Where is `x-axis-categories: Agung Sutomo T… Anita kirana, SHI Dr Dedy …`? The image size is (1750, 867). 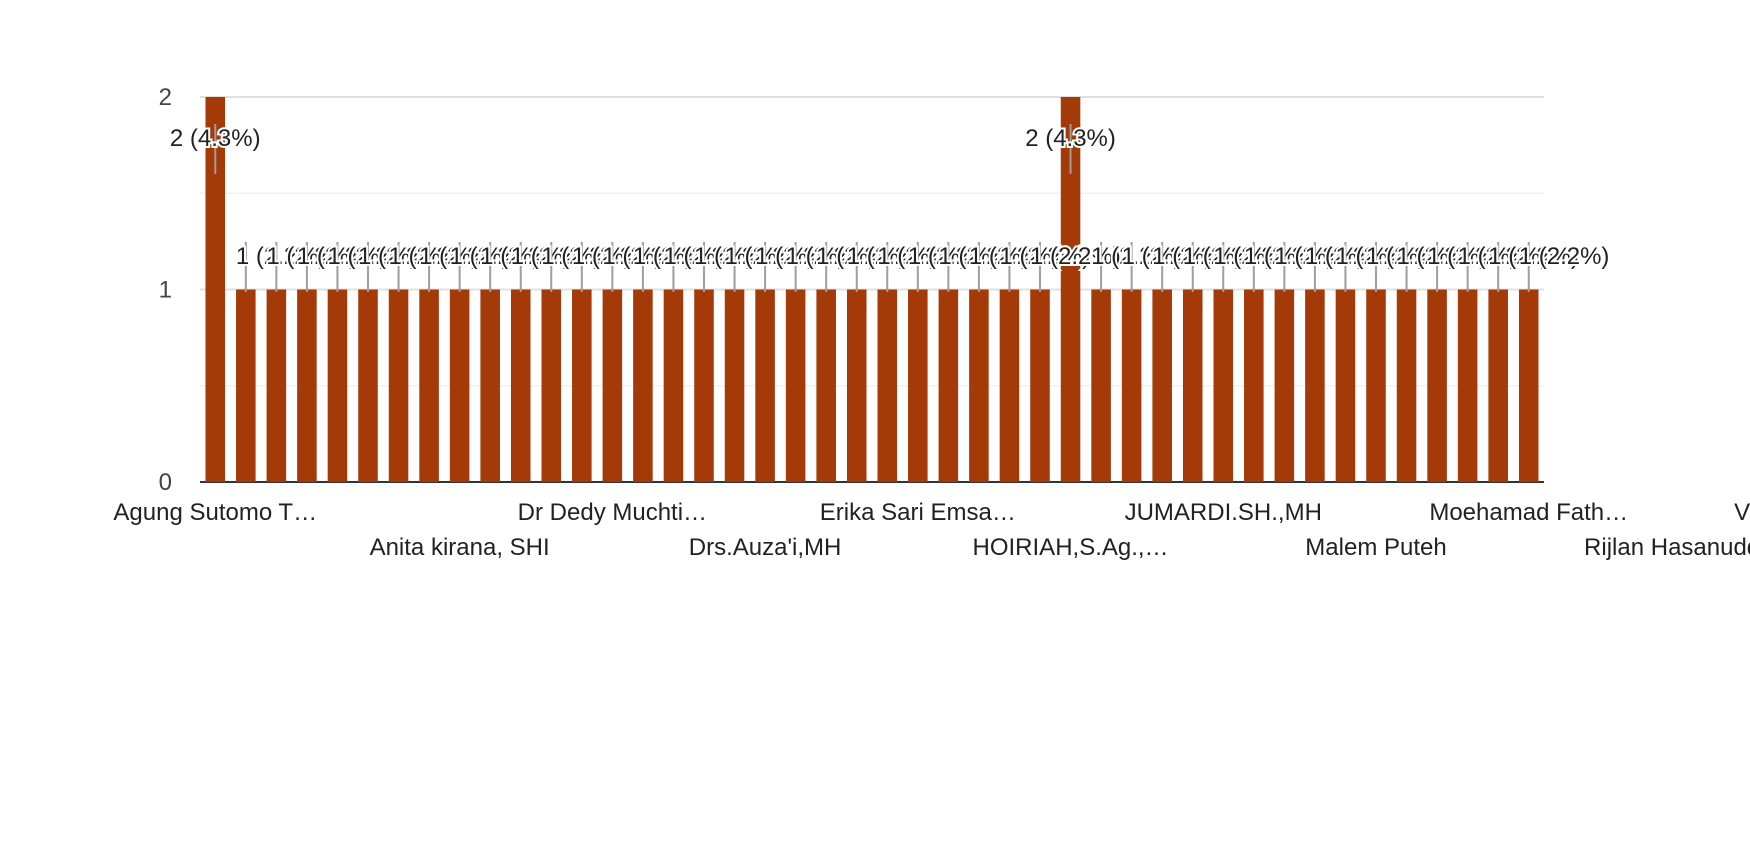
x-axis-categories: Agung Sutomo T… Anita kirana, SHI Dr Dedy … is located at coordinates (931, 530).